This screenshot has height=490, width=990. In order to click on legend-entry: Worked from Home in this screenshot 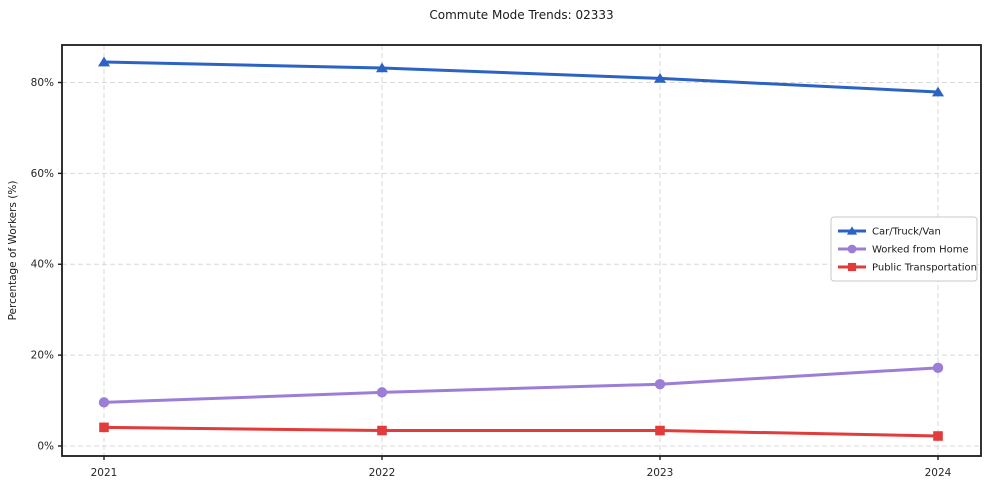, I will do `click(903, 250)`.